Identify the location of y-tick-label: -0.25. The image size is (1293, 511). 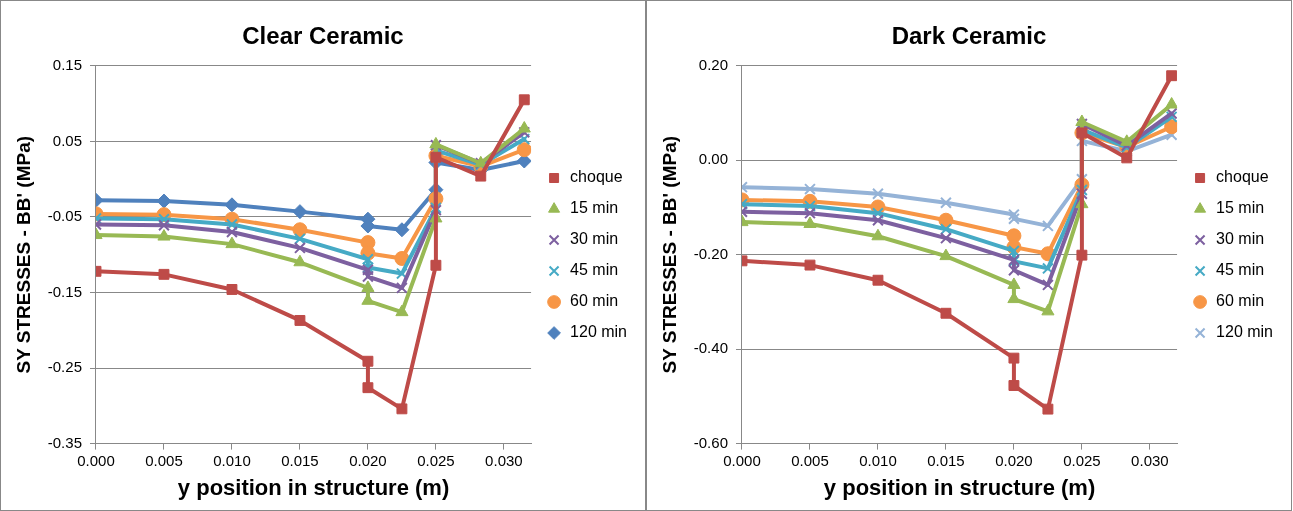
(64, 367).